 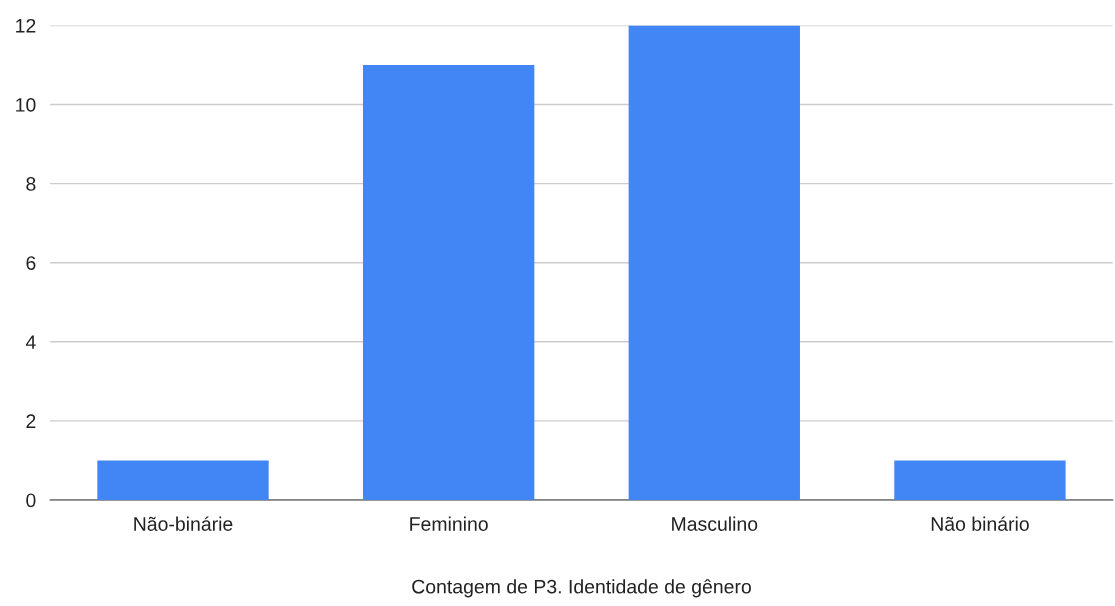 What do you see at coordinates (30, 342) in the screenshot?
I see `y-tick-label: 4` at bounding box center [30, 342].